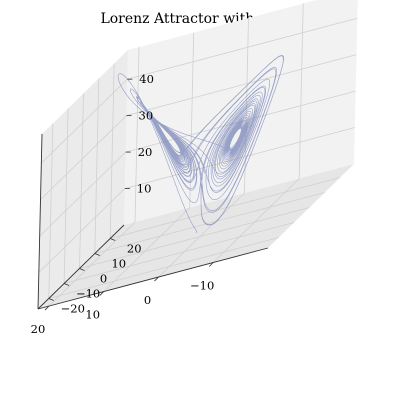  What do you see at coordinates (88, 294) in the screenshot?
I see `y-tick-label: −10` at bounding box center [88, 294].